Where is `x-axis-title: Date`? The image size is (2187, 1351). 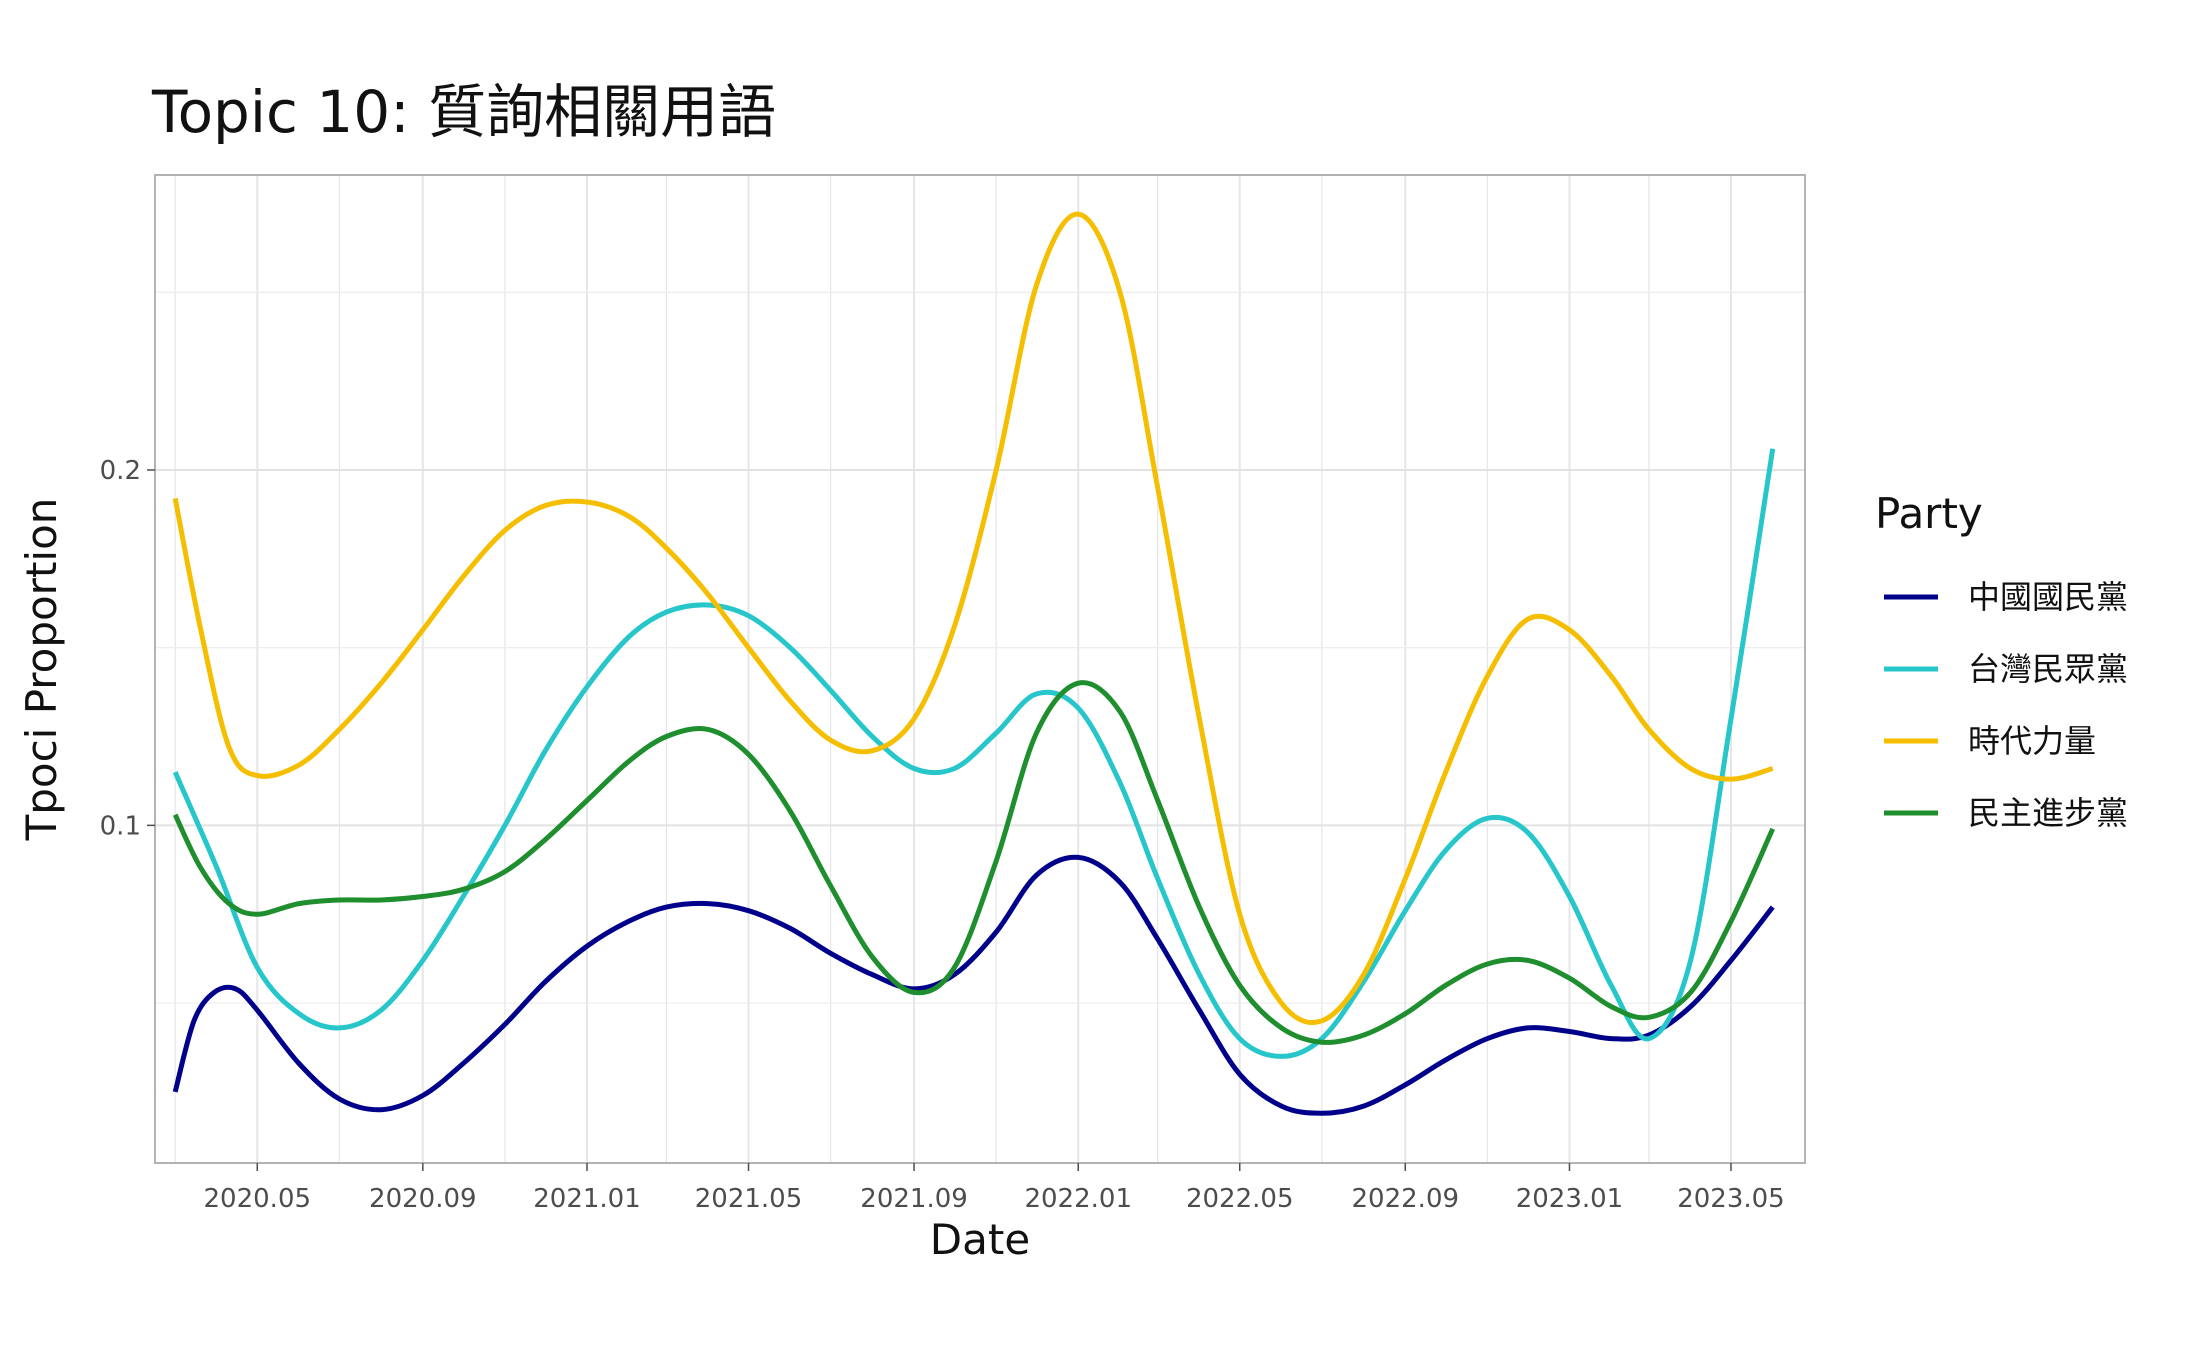
x-axis-title: Date is located at coordinates (980, 1239).